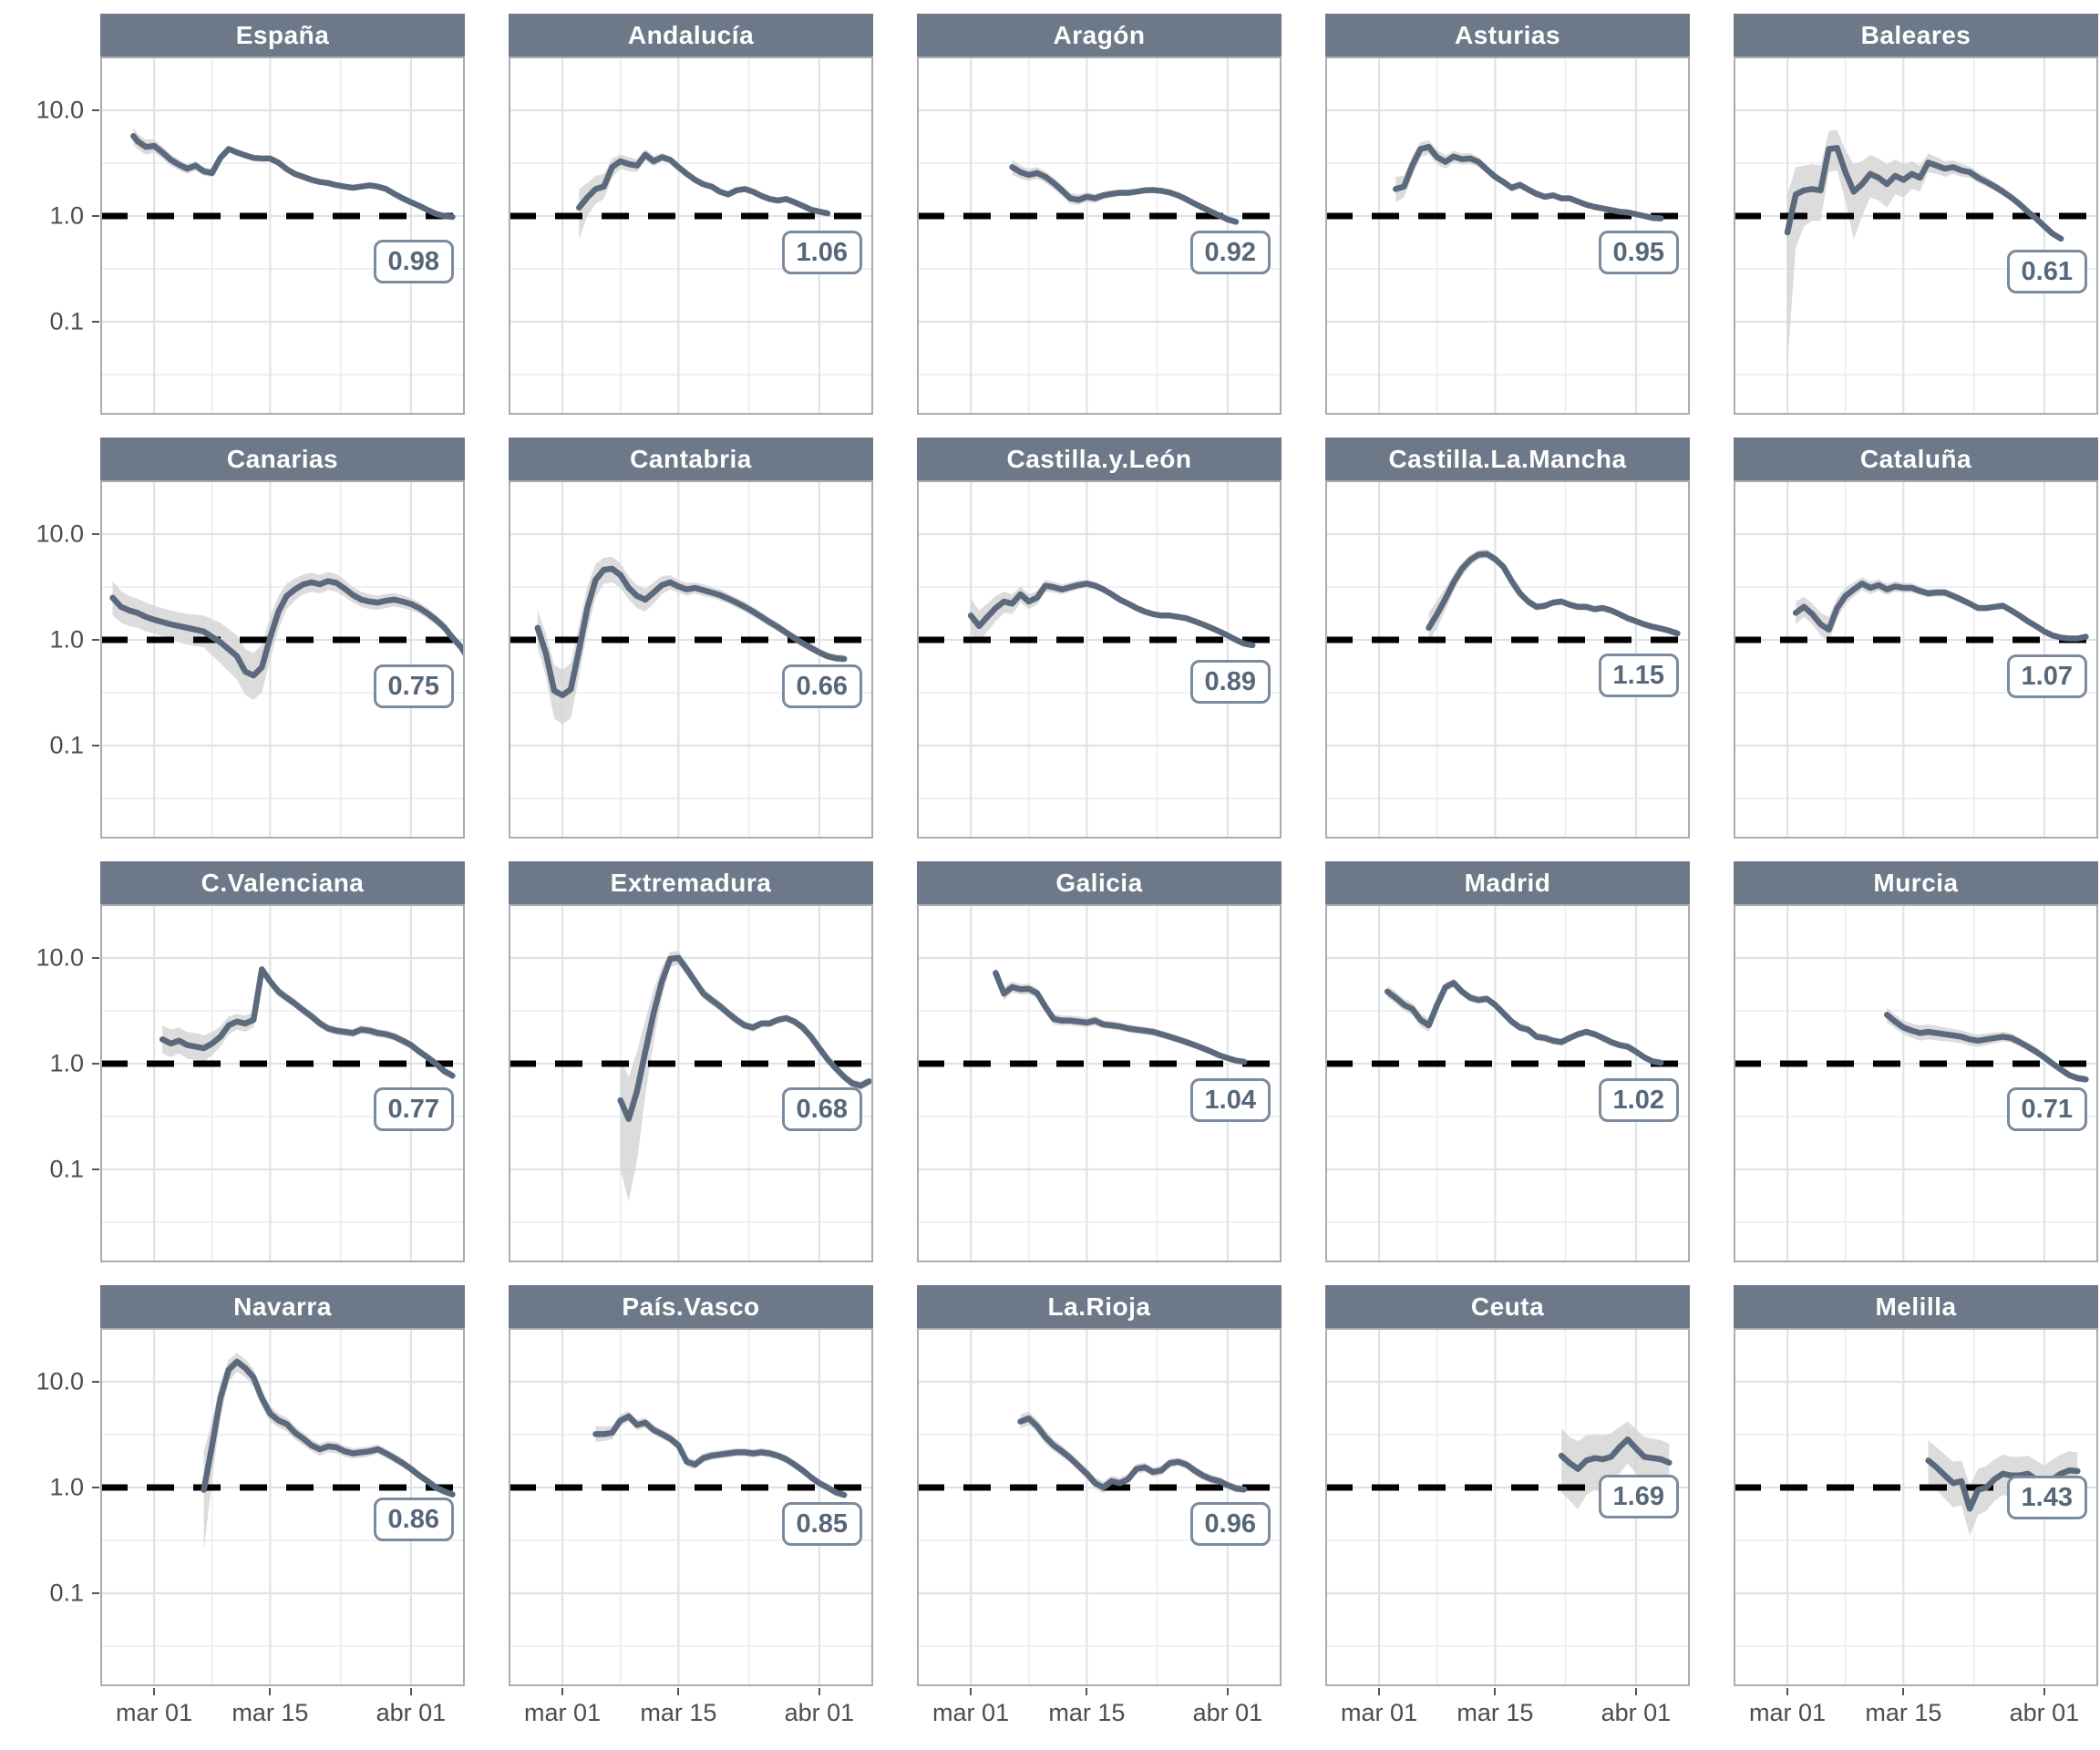 The height and width of the screenshot is (1750, 2100). I want to click on rt-value-badge: 1.69, so click(1639, 1496).